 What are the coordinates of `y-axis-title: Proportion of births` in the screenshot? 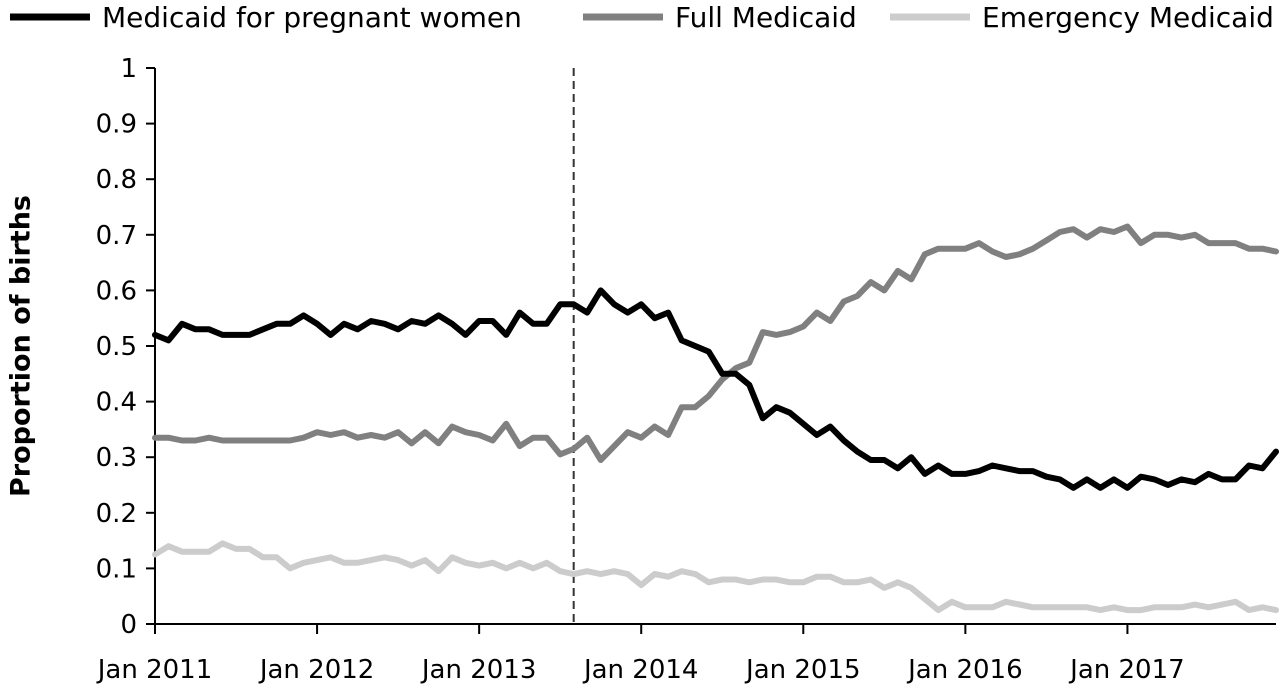 It's located at (21, 346).